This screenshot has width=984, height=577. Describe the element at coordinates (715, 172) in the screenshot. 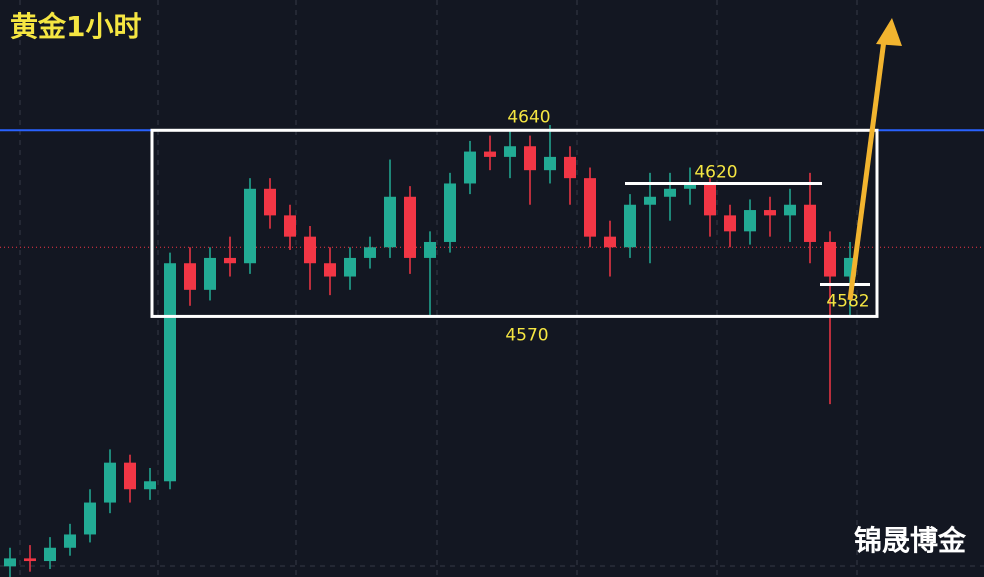

I see `level-label: 4620` at that location.